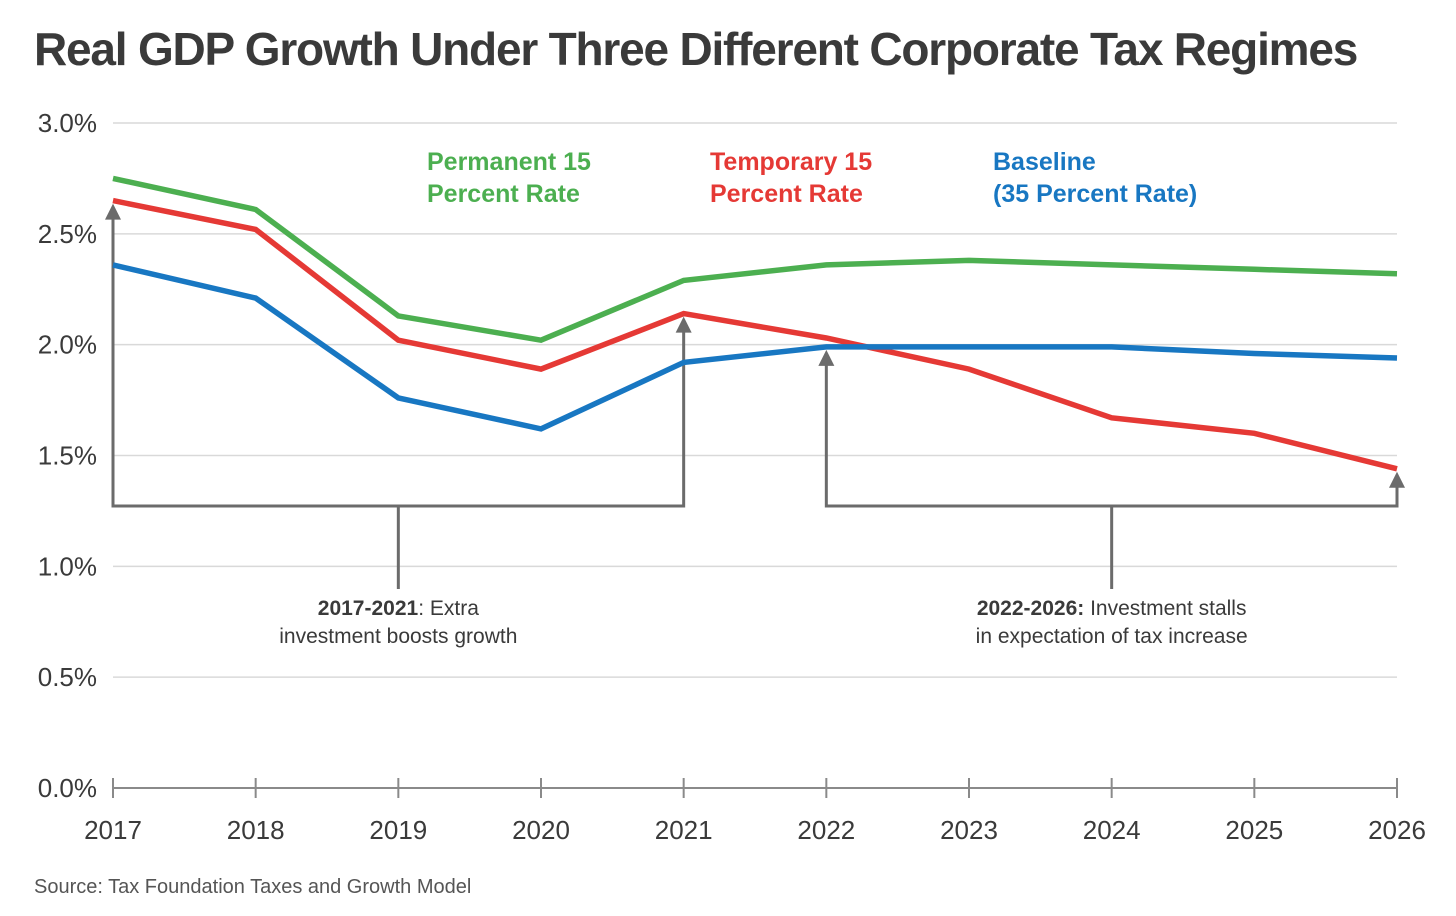  What do you see at coordinates (791, 162) in the screenshot?
I see `legend-label-line: Temporary 15` at bounding box center [791, 162].